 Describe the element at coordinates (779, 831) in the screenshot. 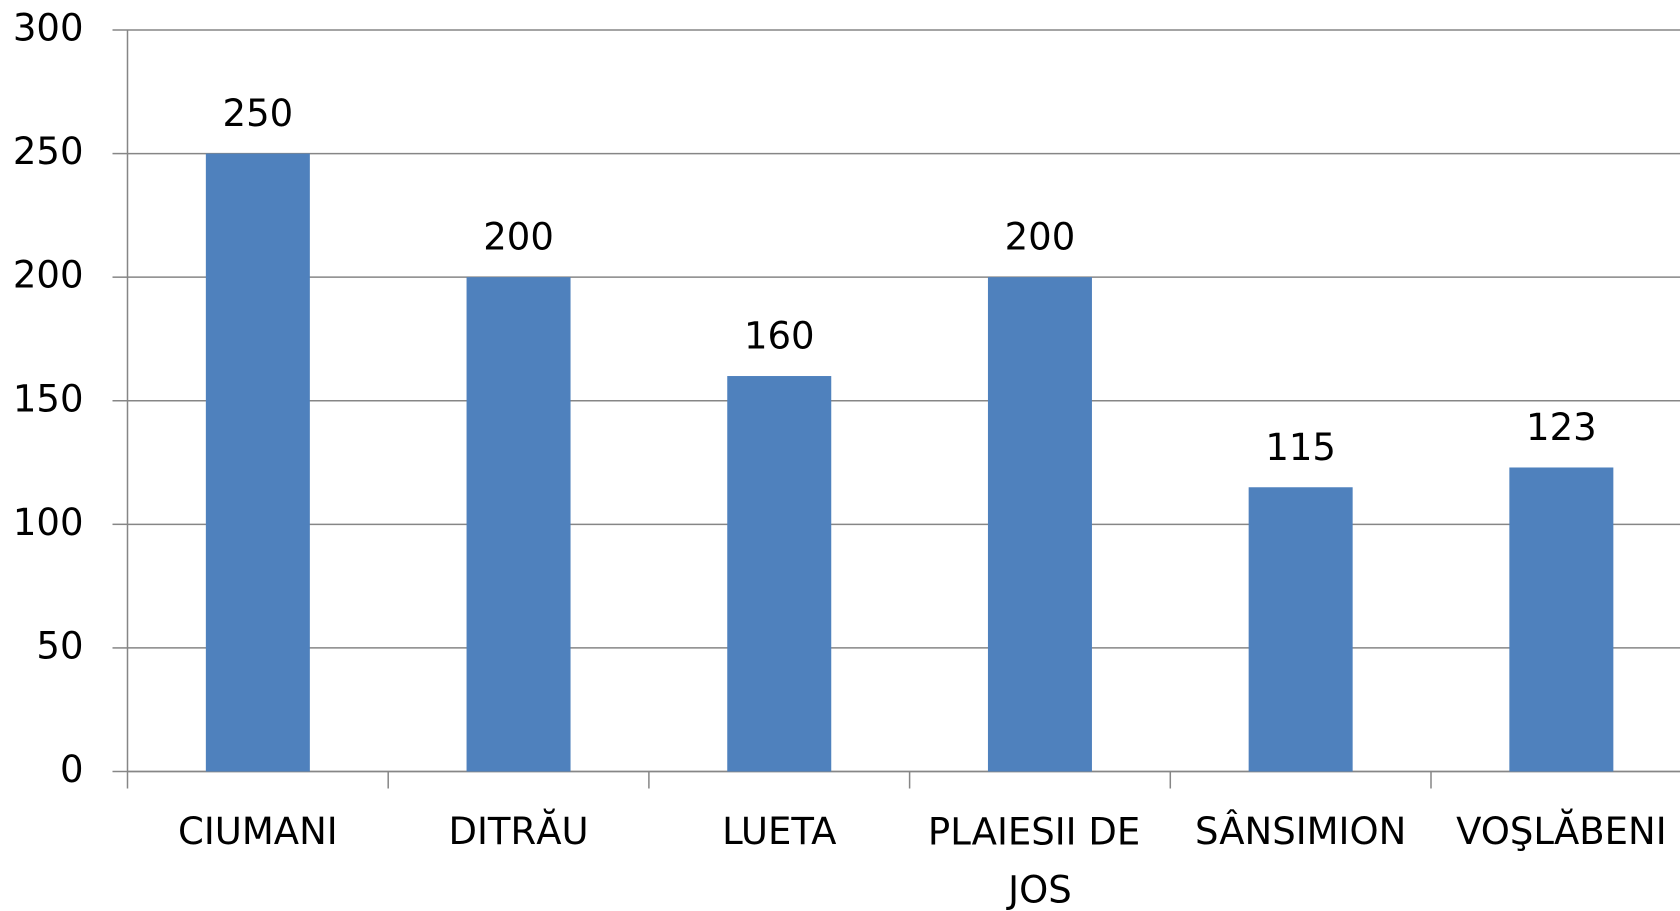

I see `x-tick-label: LUETA` at that location.